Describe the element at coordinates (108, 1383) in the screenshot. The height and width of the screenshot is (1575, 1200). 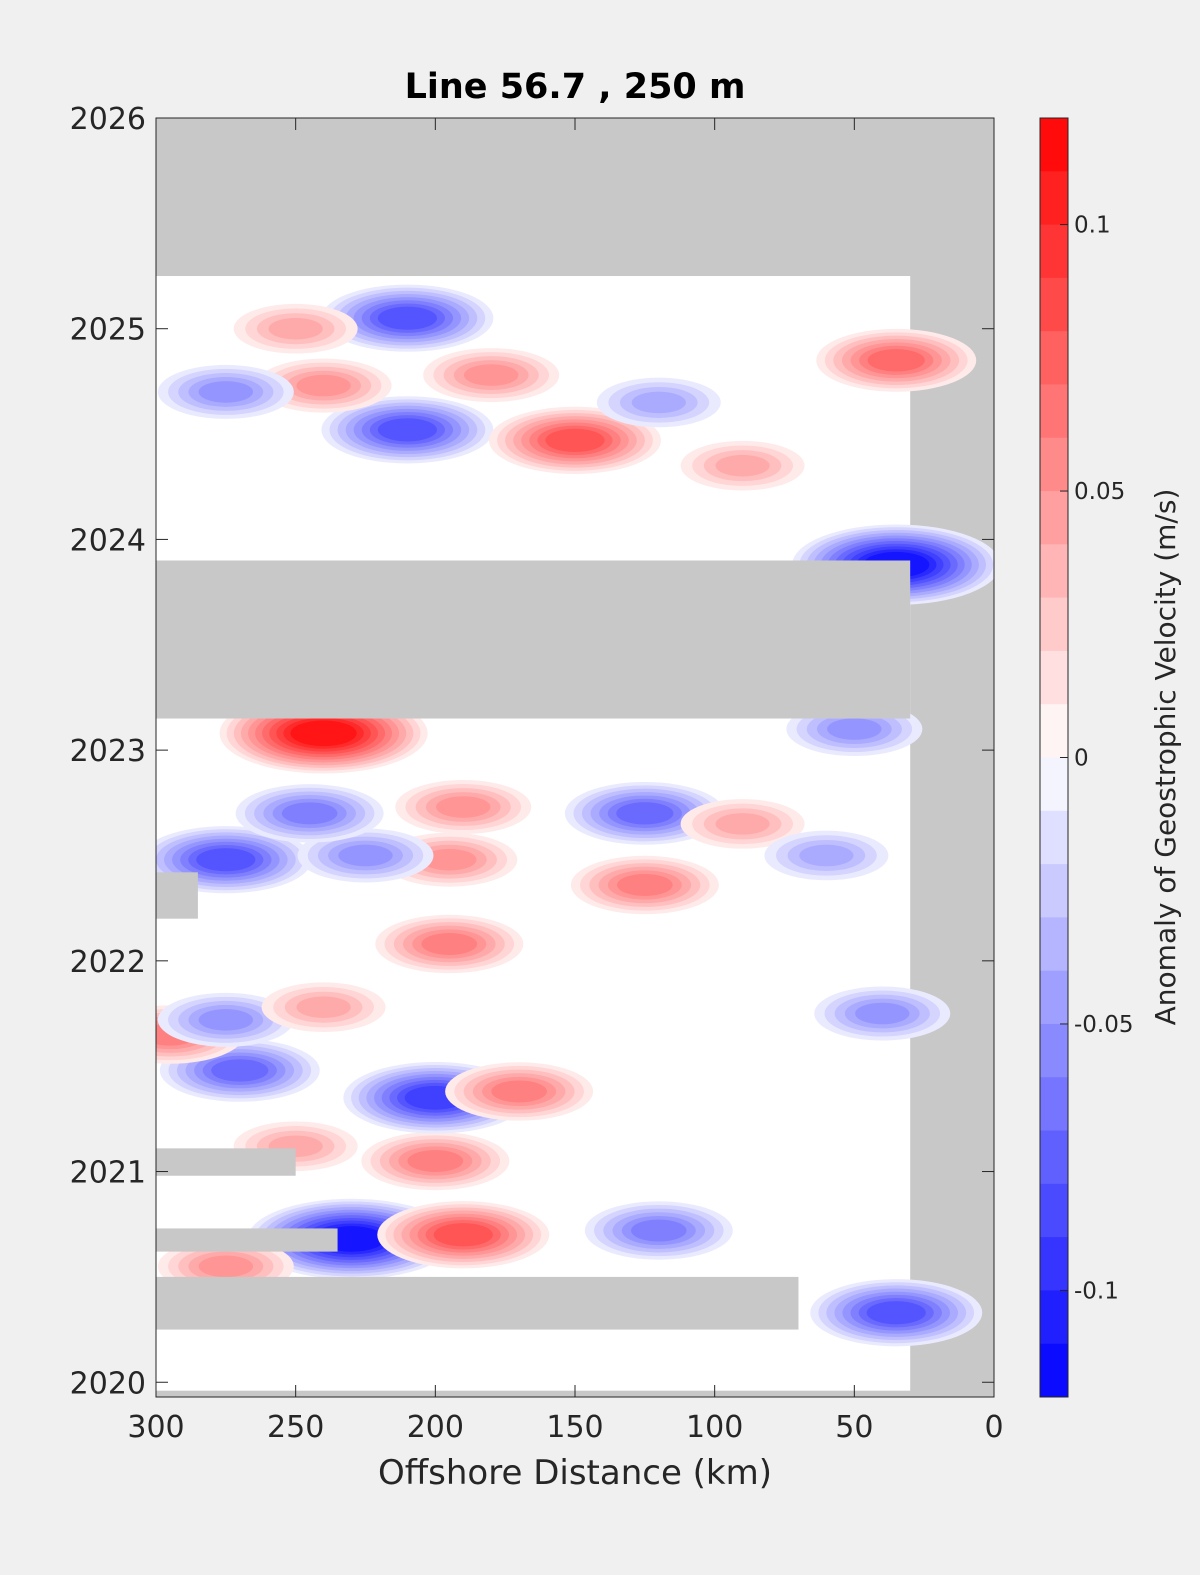
I see `y-tick-label: 2020` at that location.